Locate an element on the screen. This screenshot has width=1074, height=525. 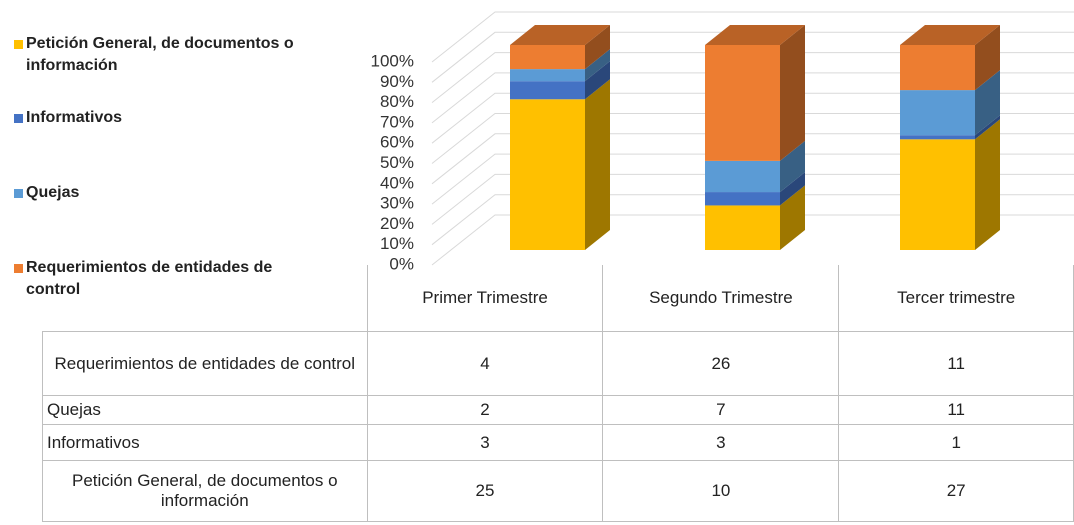
table-value: 25 is located at coordinates (485, 491).